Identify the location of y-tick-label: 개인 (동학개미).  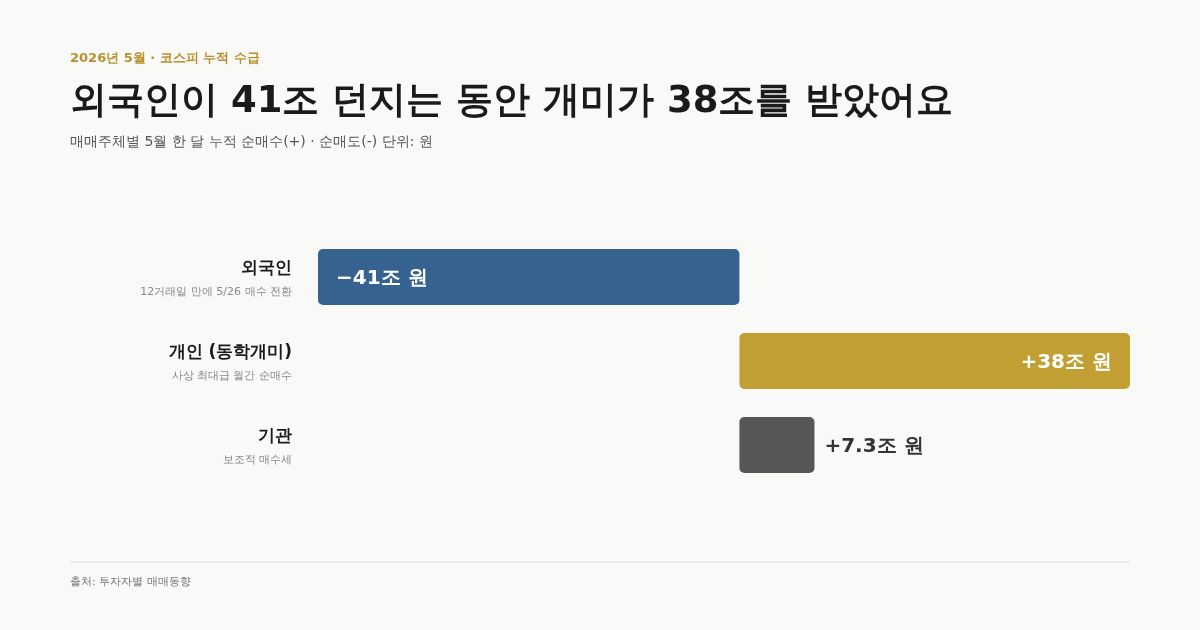
(230, 351).